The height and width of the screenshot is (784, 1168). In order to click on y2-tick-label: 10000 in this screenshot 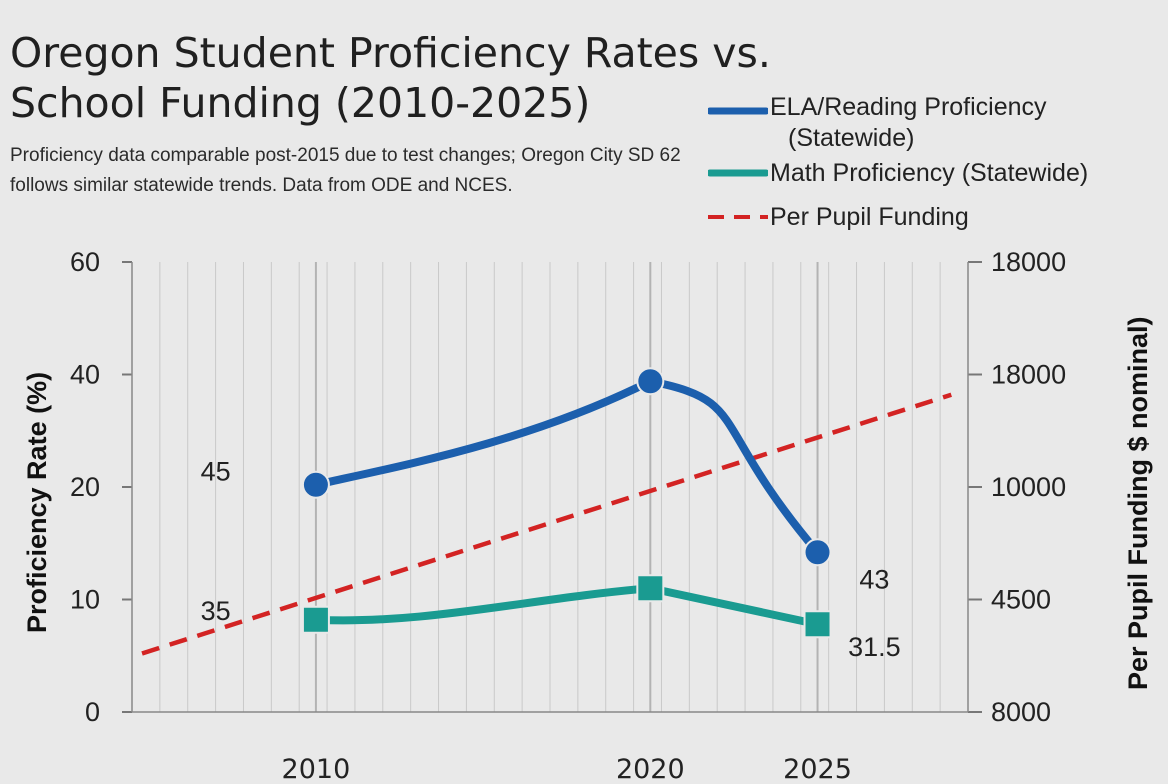, I will do `click(1028, 487)`.